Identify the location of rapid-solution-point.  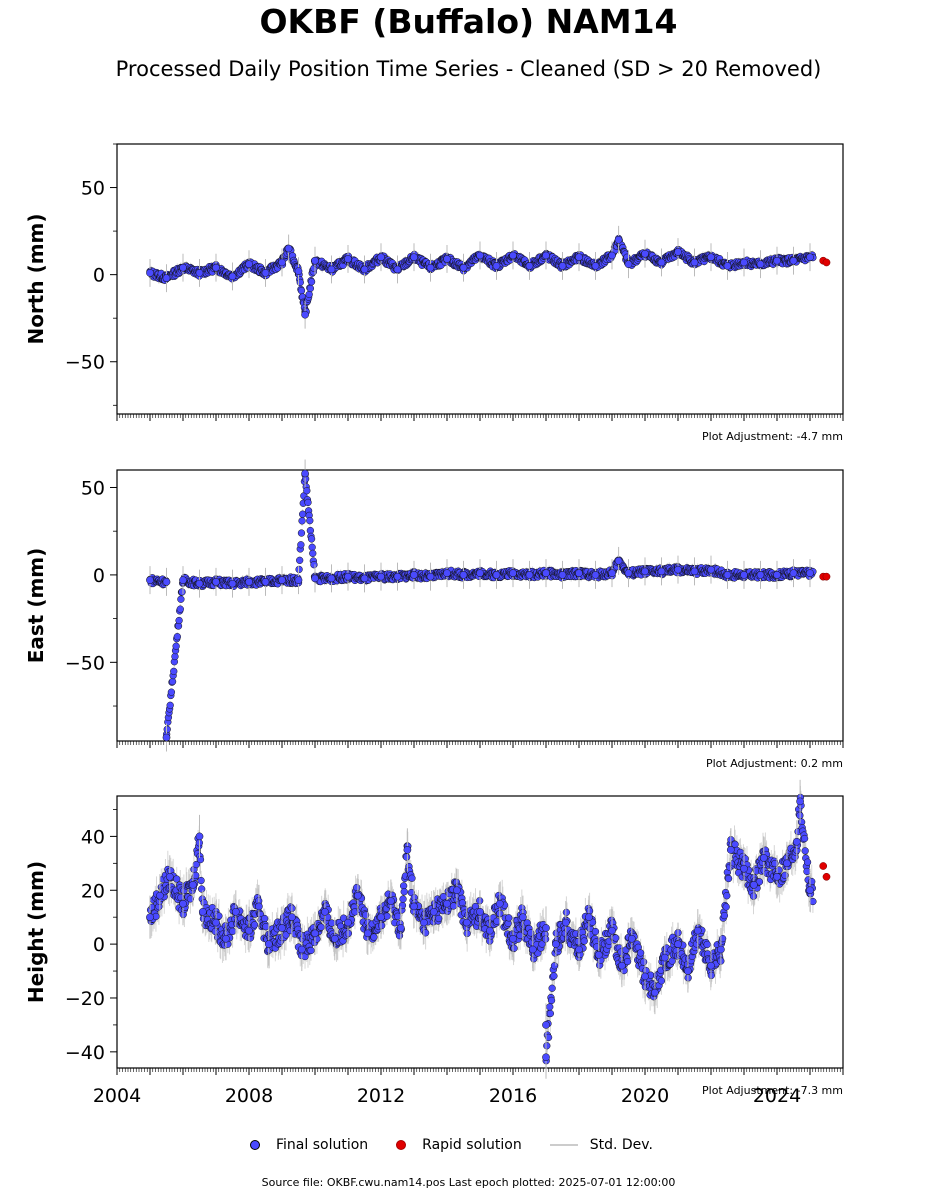
(826, 262).